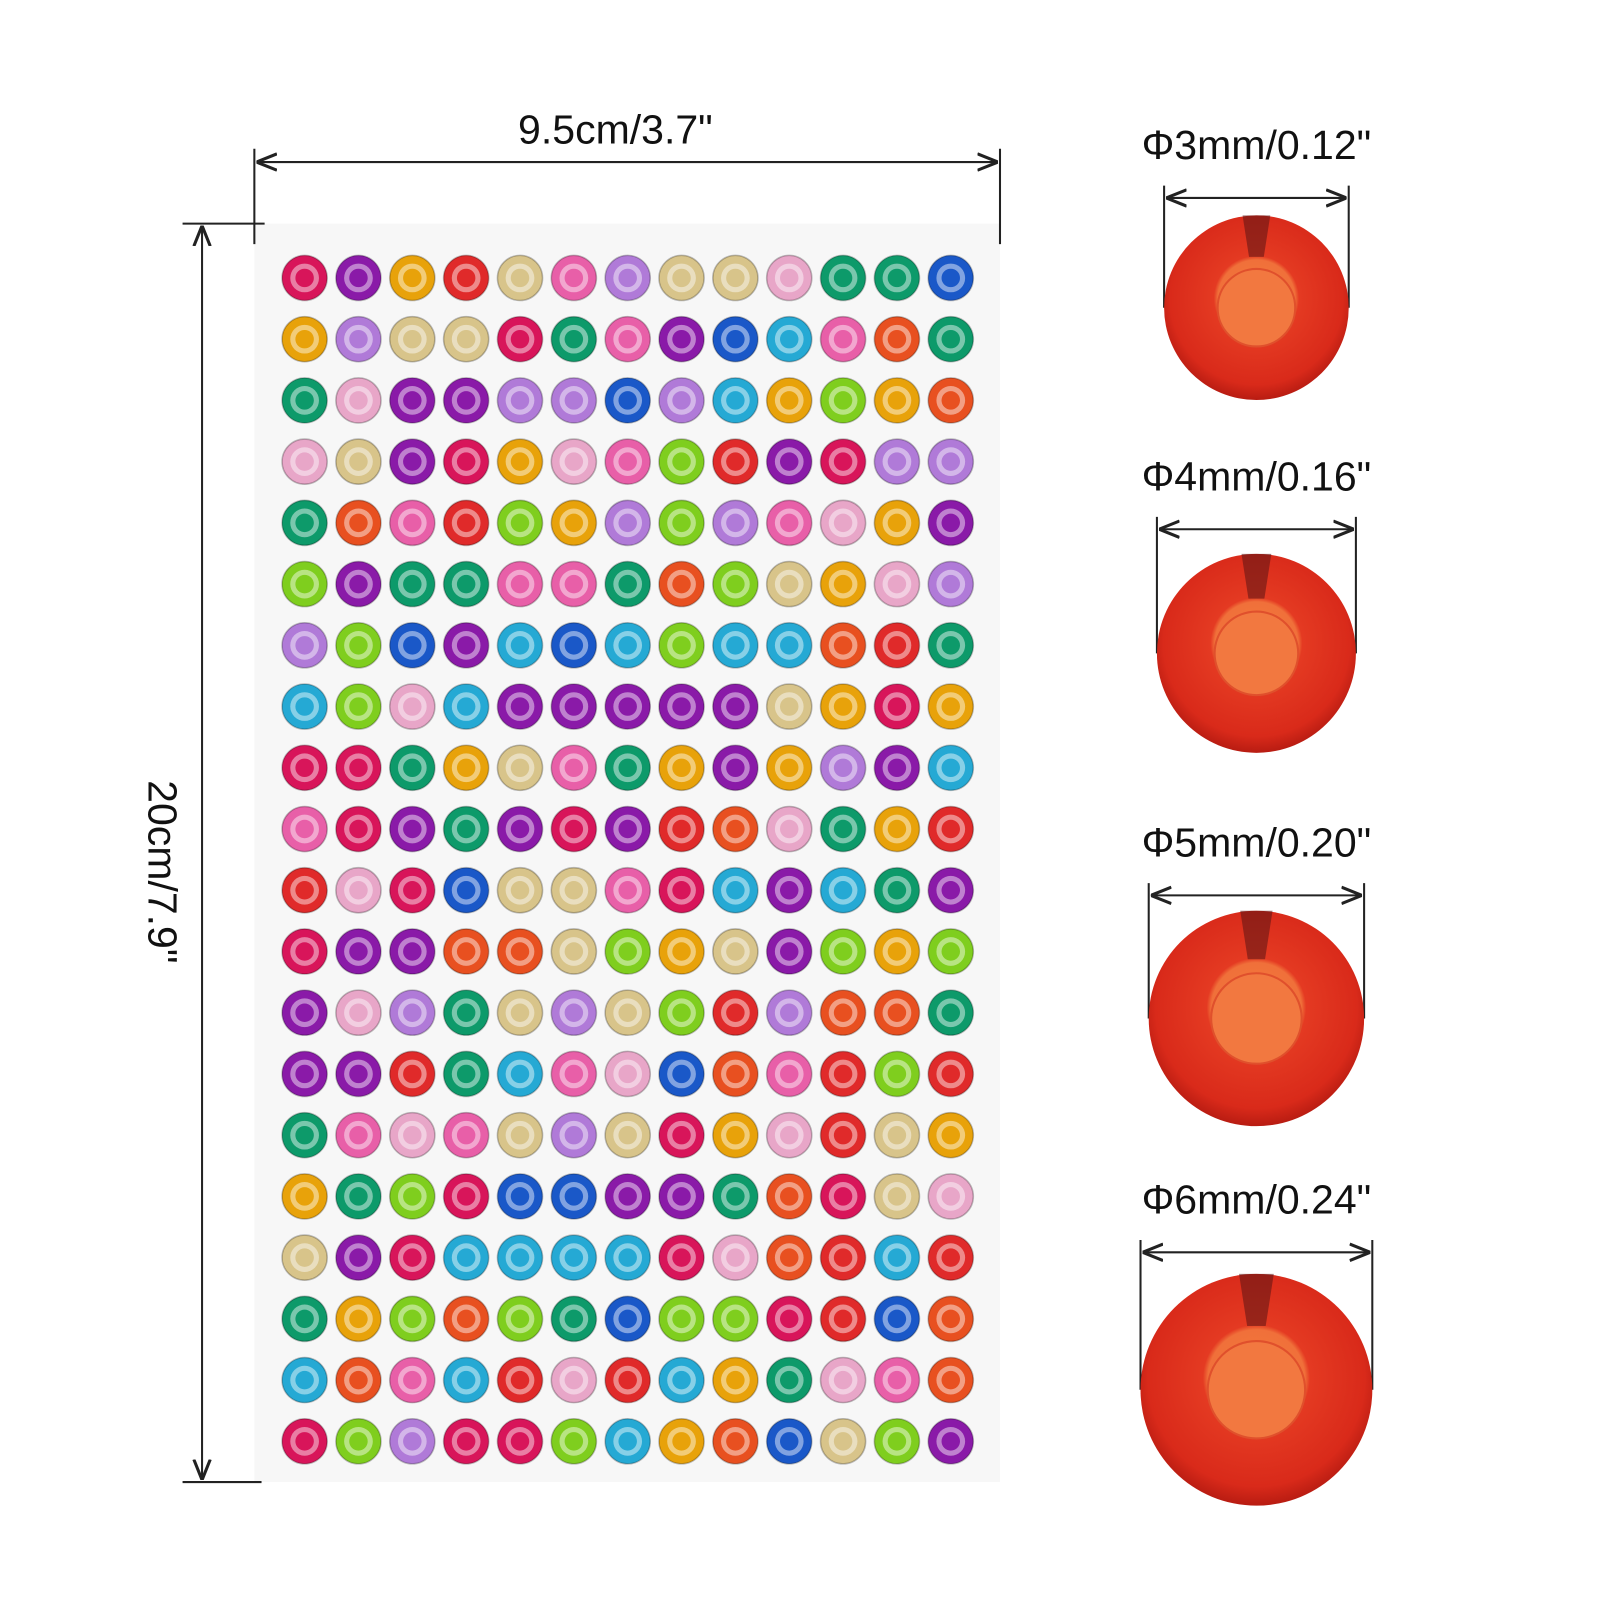 The width and height of the screenshot is (1600, 1600). What do you see at coordinates (1256, 653) in the screenshot?
I see `sample-gem-table` at bounding box center [1256, 653].